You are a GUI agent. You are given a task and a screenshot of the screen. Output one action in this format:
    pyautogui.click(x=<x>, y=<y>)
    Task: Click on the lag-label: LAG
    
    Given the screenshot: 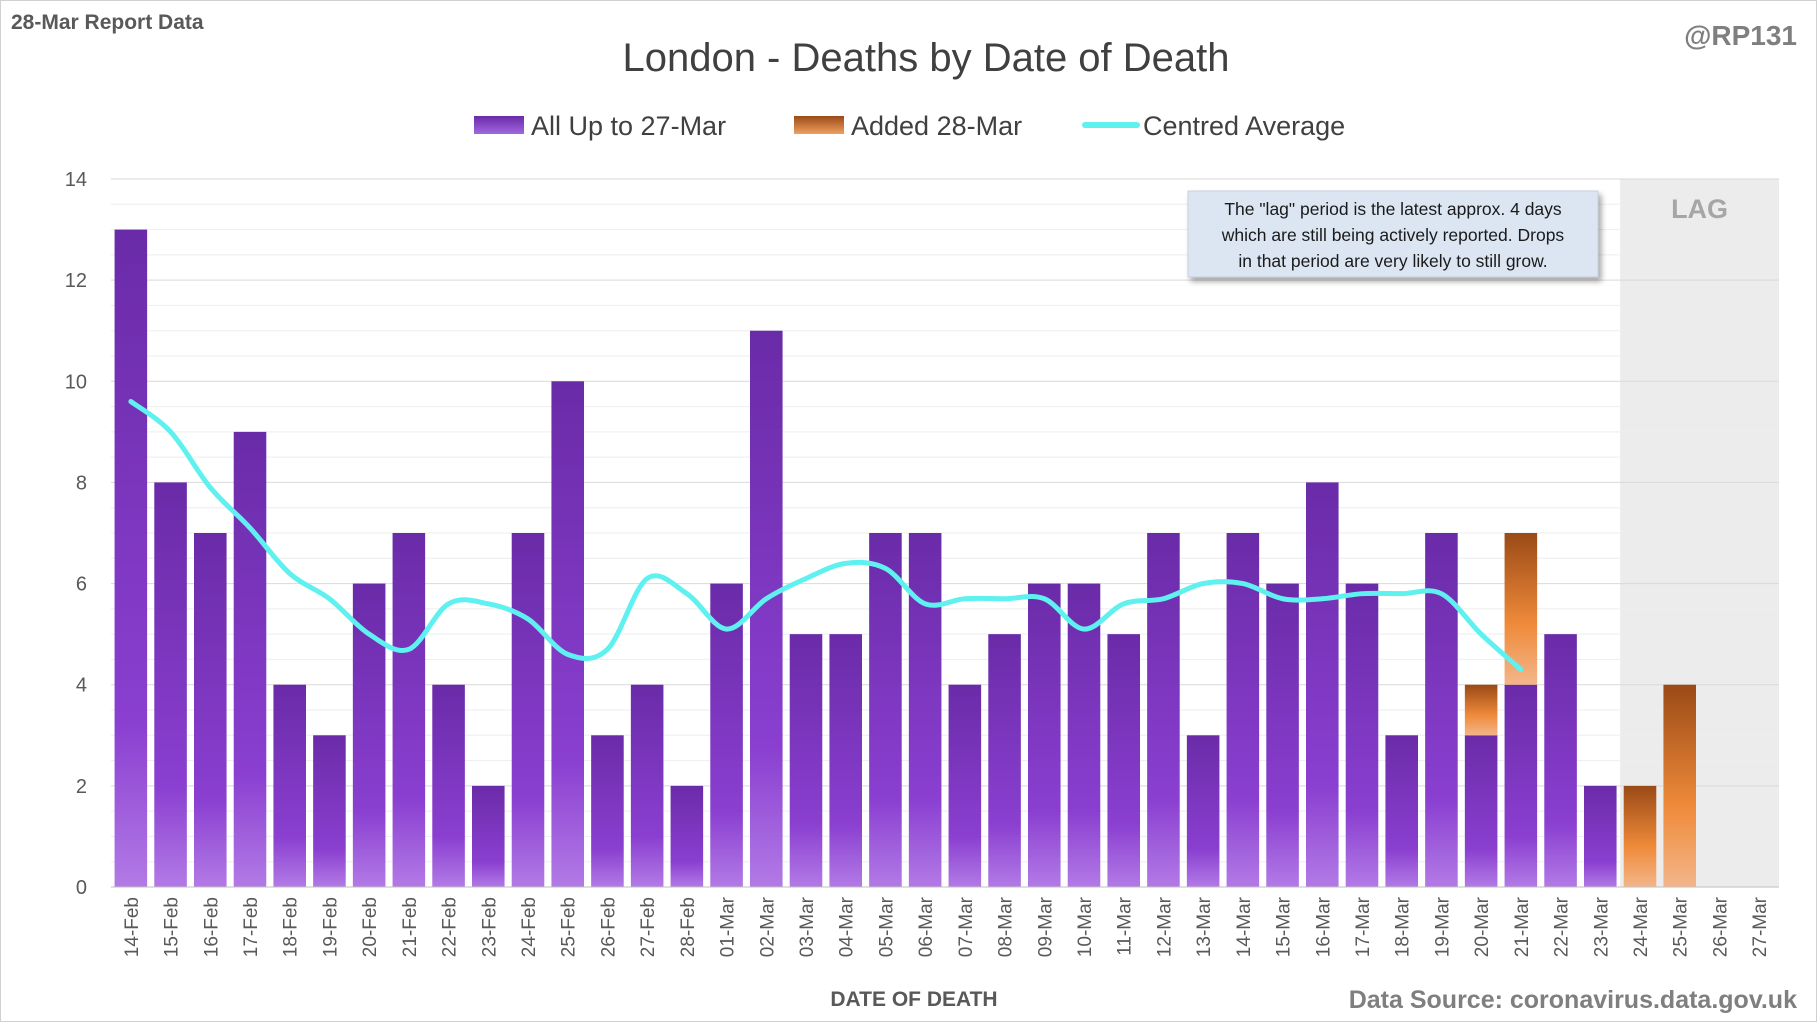 What is the action you would take?
    pyautogui.click(x=1699, y=209)
    